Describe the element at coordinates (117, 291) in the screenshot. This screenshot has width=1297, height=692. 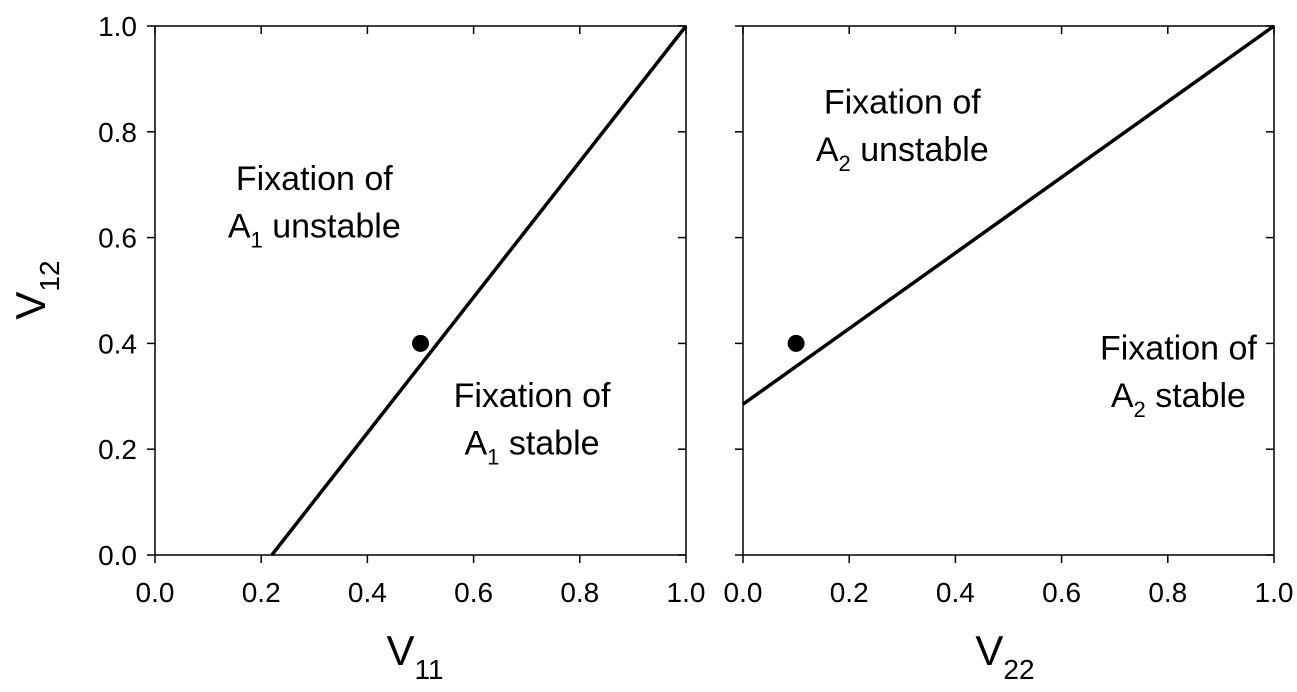
I see `y-tick-labels: 0.0 0.2 0.4 0.6 0.8 1.0` at that location.